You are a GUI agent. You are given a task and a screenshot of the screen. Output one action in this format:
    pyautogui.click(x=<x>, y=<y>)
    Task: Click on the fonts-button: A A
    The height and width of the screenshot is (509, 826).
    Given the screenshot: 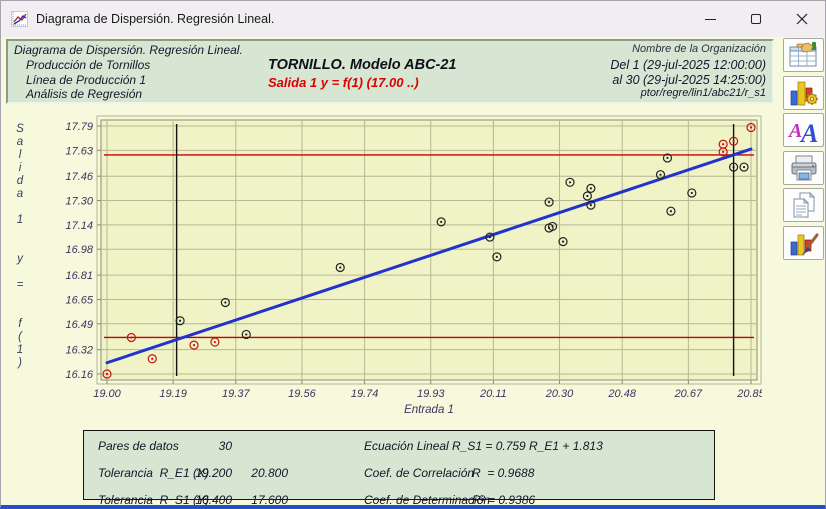 What is the action you would take?
    pyautogui.click(x=803, y=130)
    